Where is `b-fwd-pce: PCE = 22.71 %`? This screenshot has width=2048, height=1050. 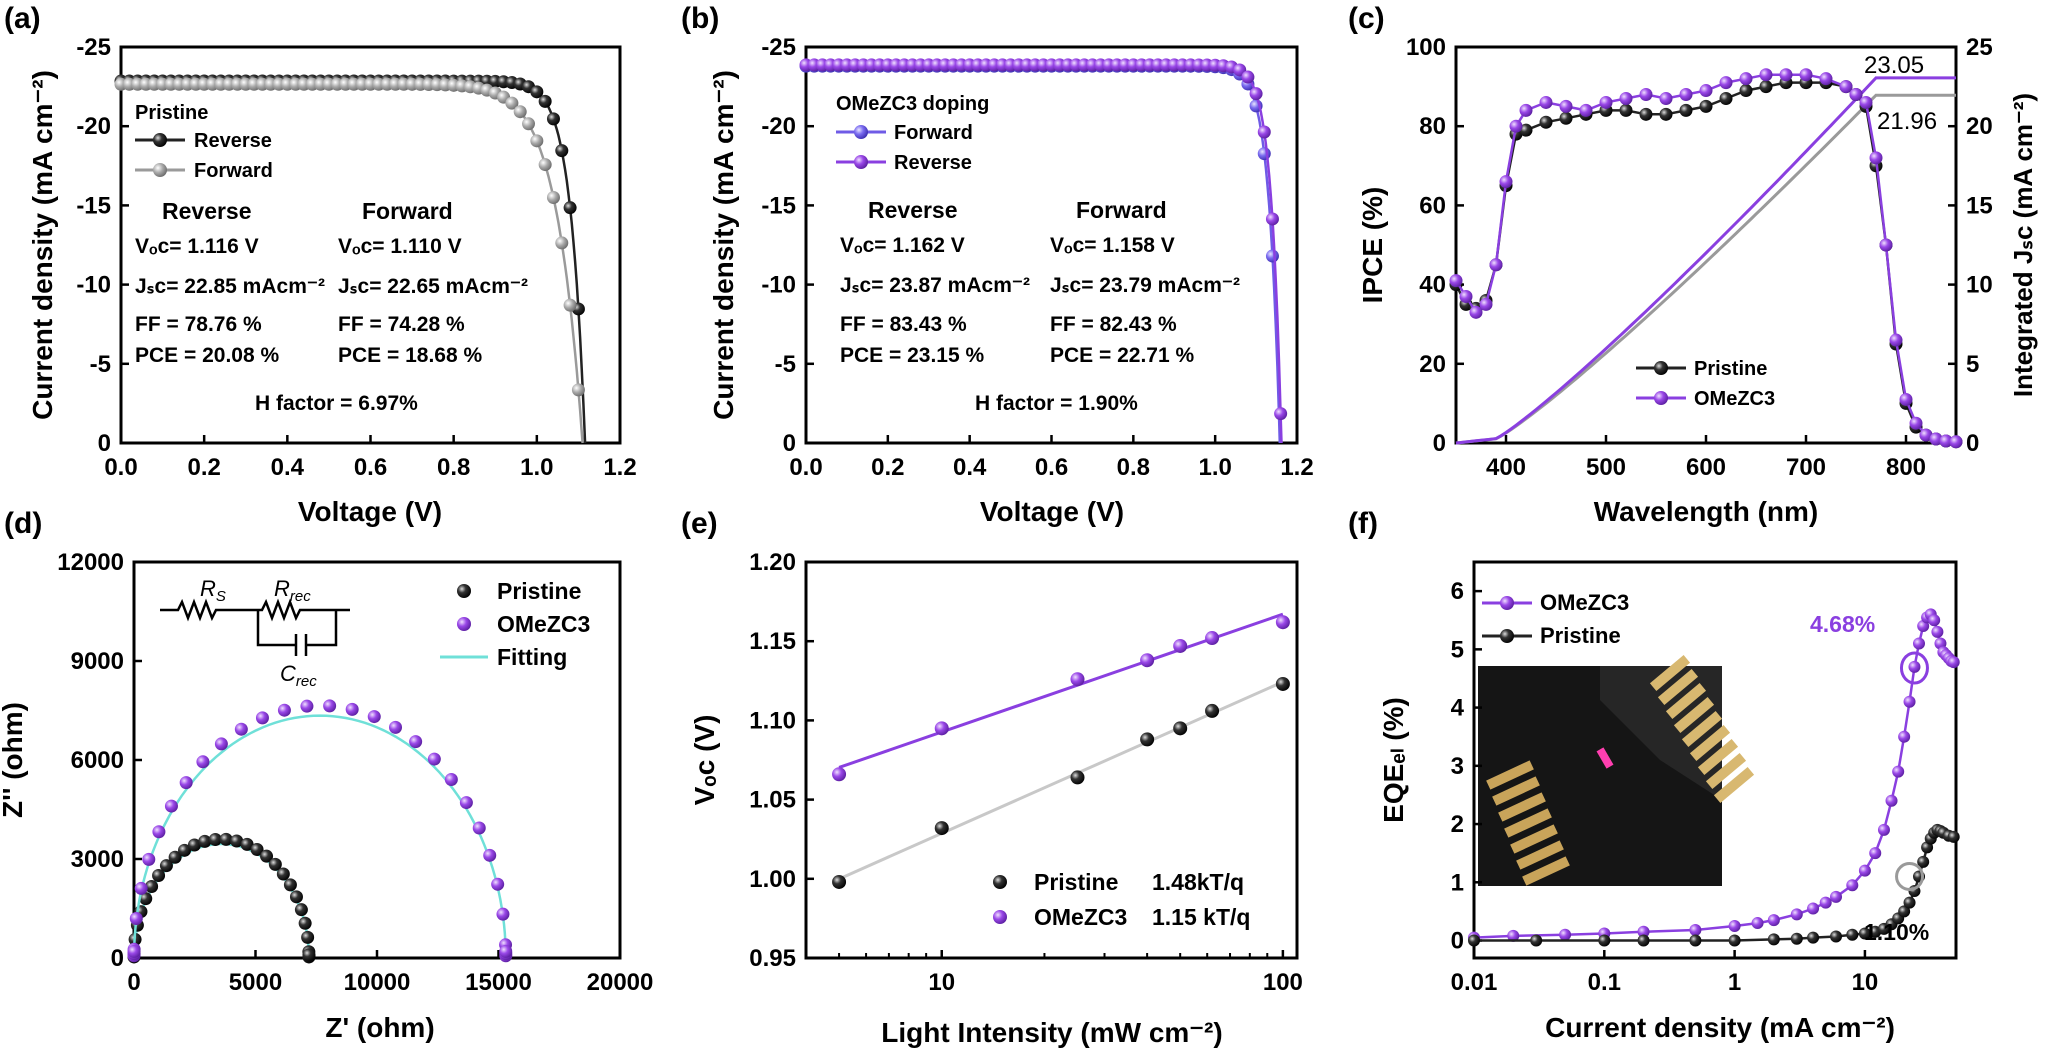
b-fwd-pce: PCE = 22.71 % is located at coordinates (1122, 355).